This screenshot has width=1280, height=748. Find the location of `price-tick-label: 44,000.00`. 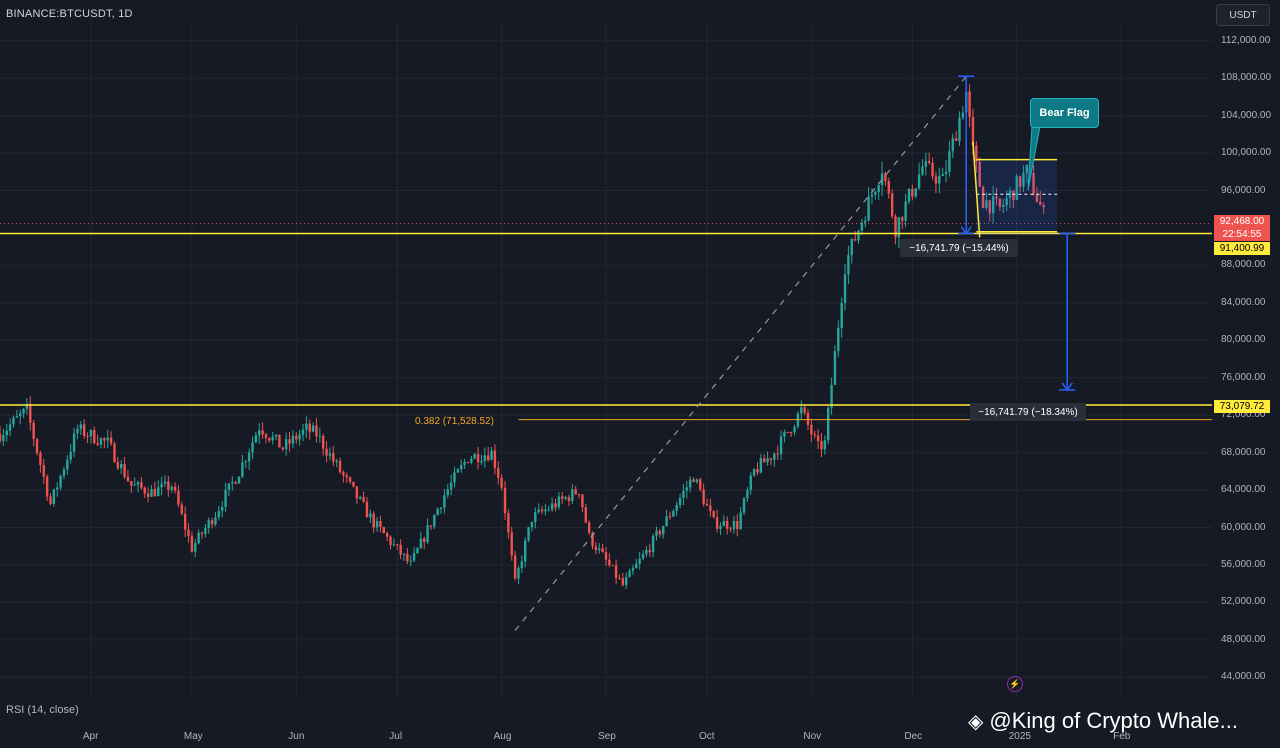

price-tick-label: 44,000.00 is located at coordinates (1243, 677).